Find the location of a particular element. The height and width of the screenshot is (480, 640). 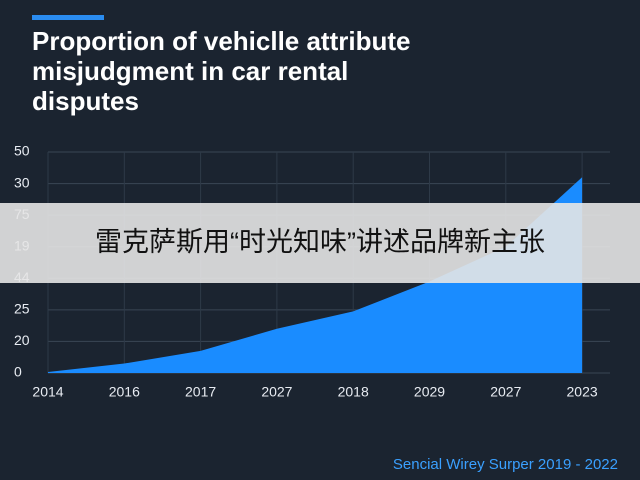

y-tick-label: 25 is located at coordinates (22, 309).